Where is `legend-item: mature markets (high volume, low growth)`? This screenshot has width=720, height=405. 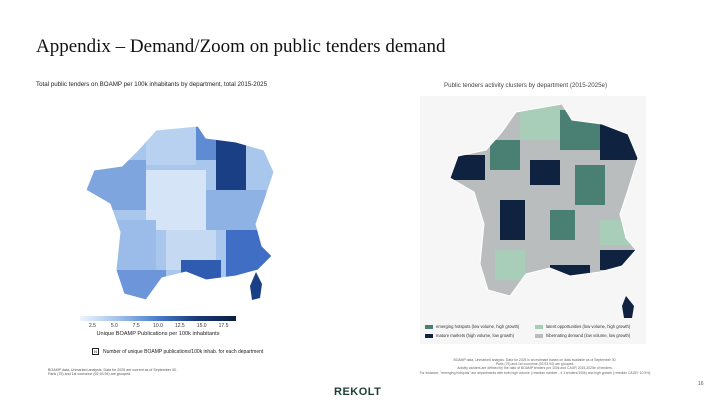 legend-item: mature markets (high volume, low growth) is located at coordinates (469, 335).